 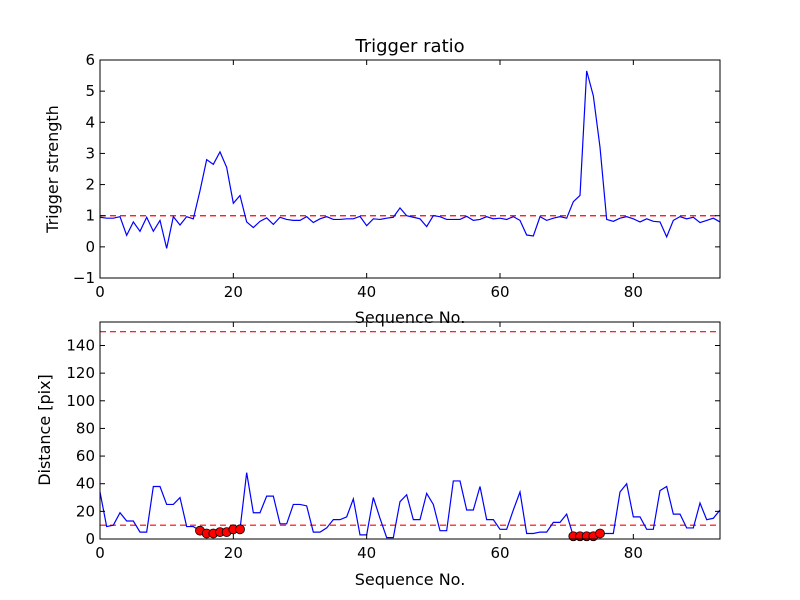 What do you see at coordinates (409, 46) in the screenshot?
I see `top-chart-title: Trigger ratio` at bounding box center [409, 46].